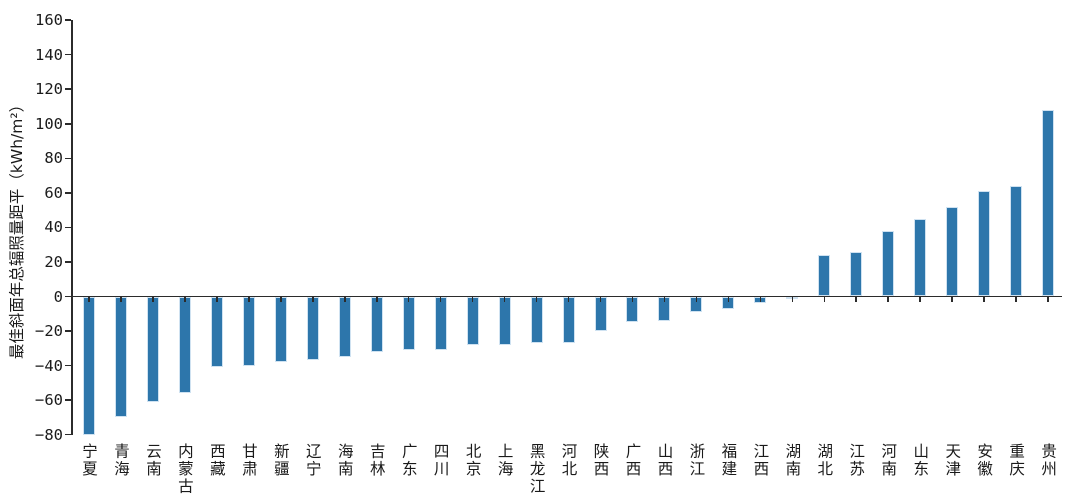  What do you see at coordinates (728, 460) in the screenshot?
I see `x-category-label: 福建` at bounding box center [728, 460].